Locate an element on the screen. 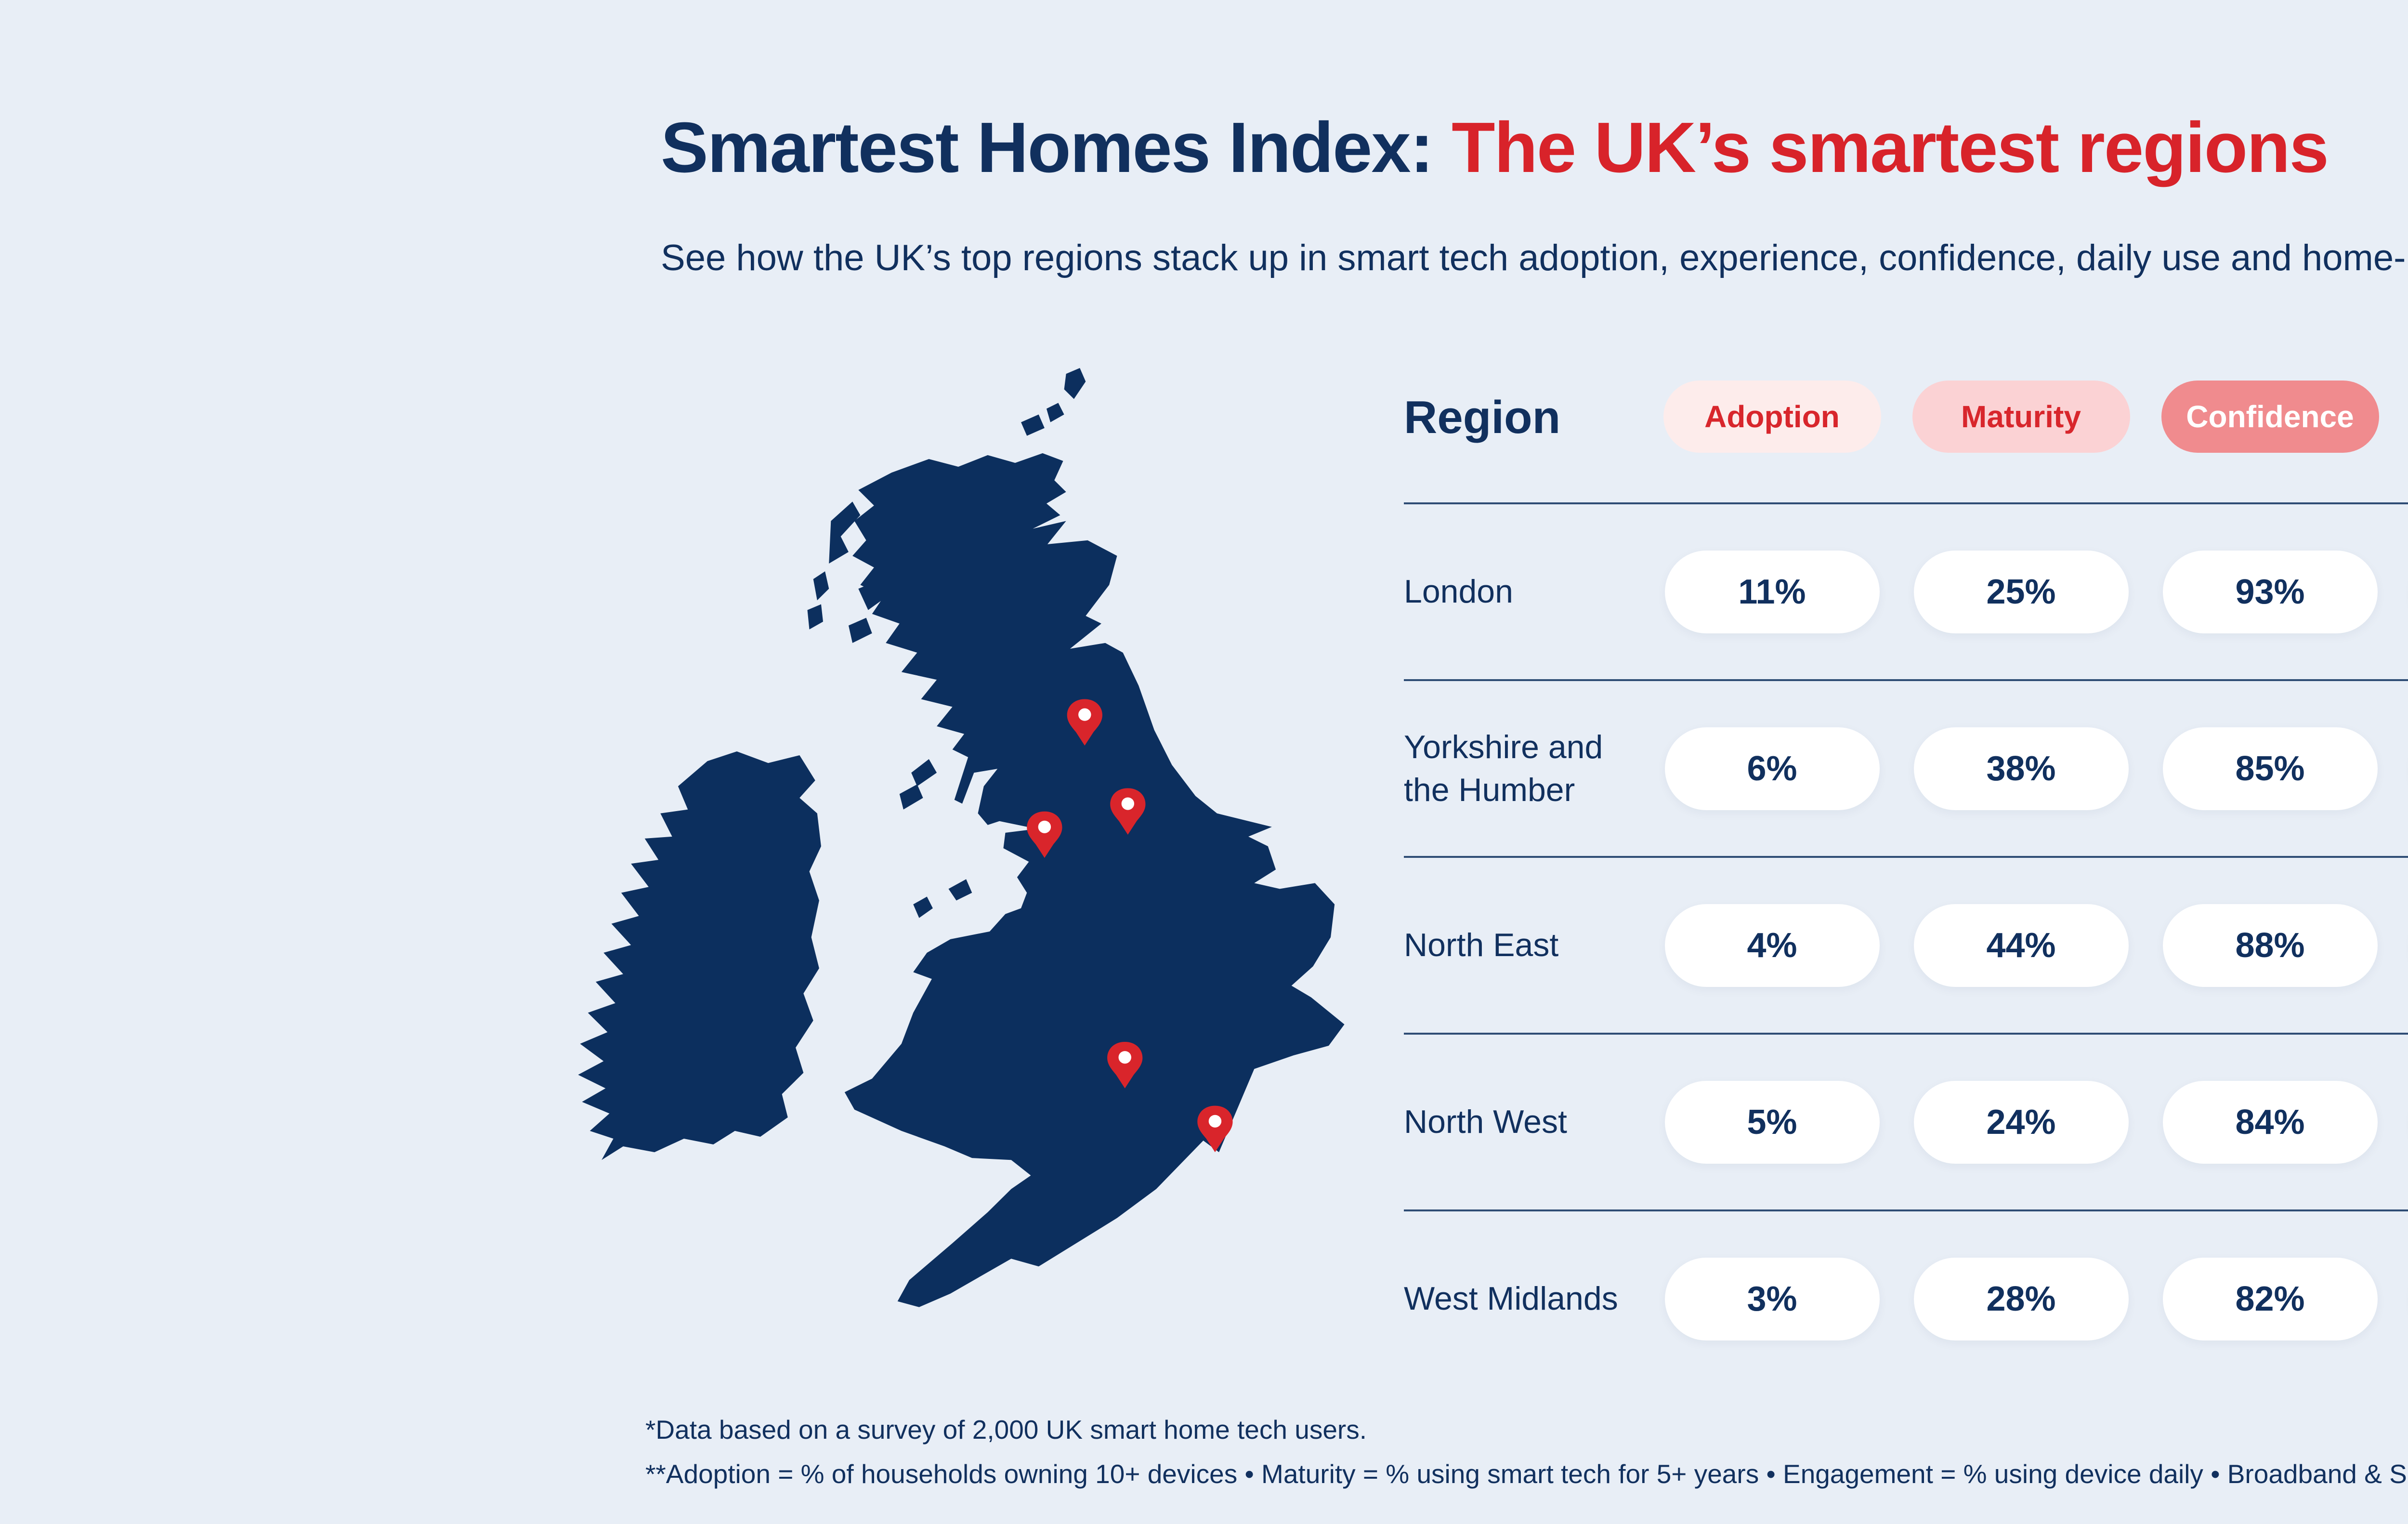 The height and width of the screenshot is (1524, 2408). page-title-highlight: The UK’s smartest regions is located at coordinates (1890, 147).